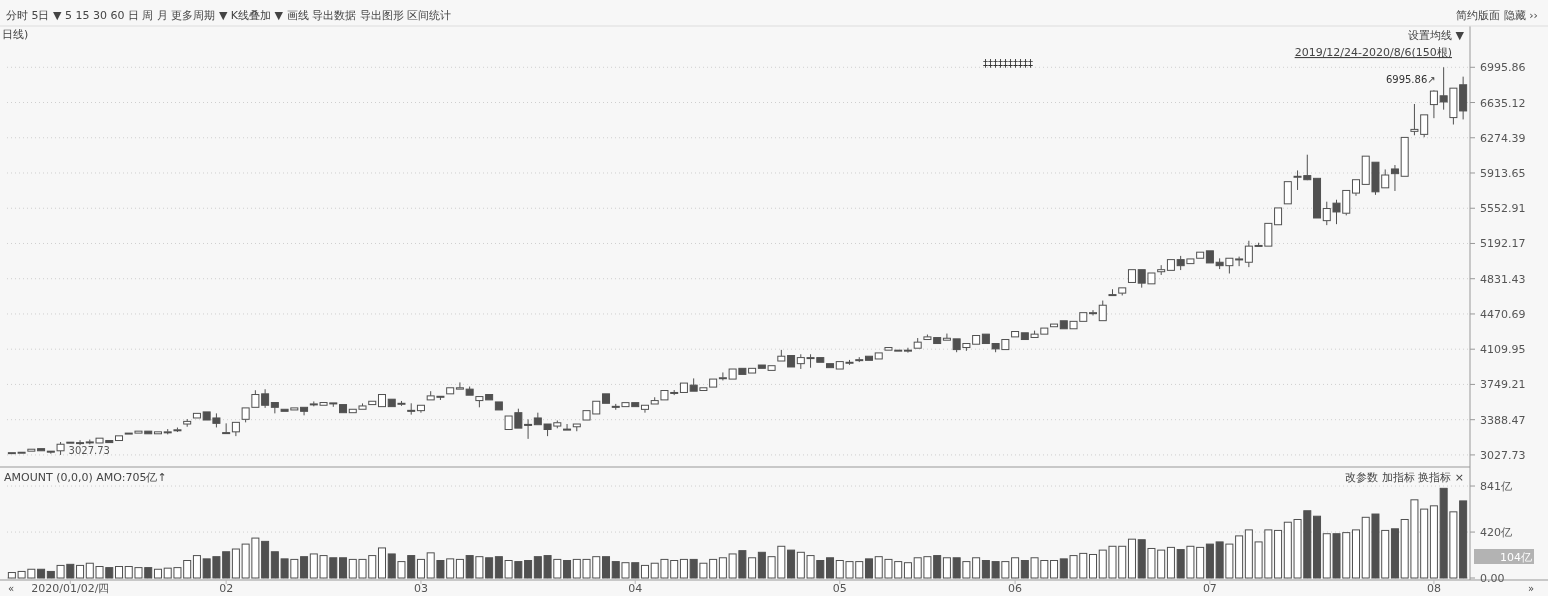 The height and width of the screenshot is (596, 1548). Describe the element at coordinates (1503, 138) in the screenshot. I see `y-tick-label: 6274.39` at that location.